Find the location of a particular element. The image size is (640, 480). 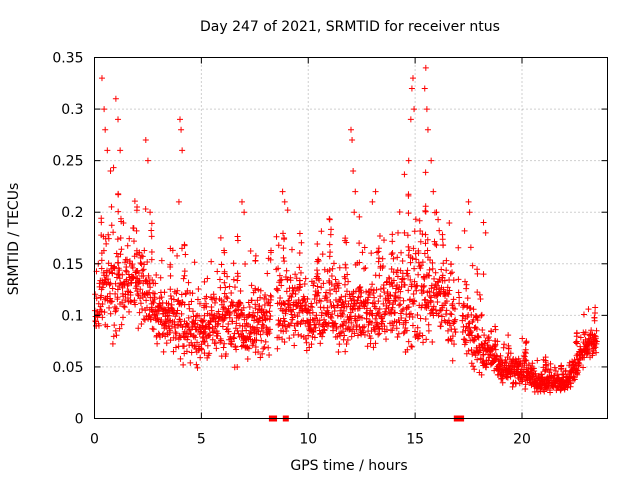

x-tick-label: 0 is located at coordinates (94, 440).